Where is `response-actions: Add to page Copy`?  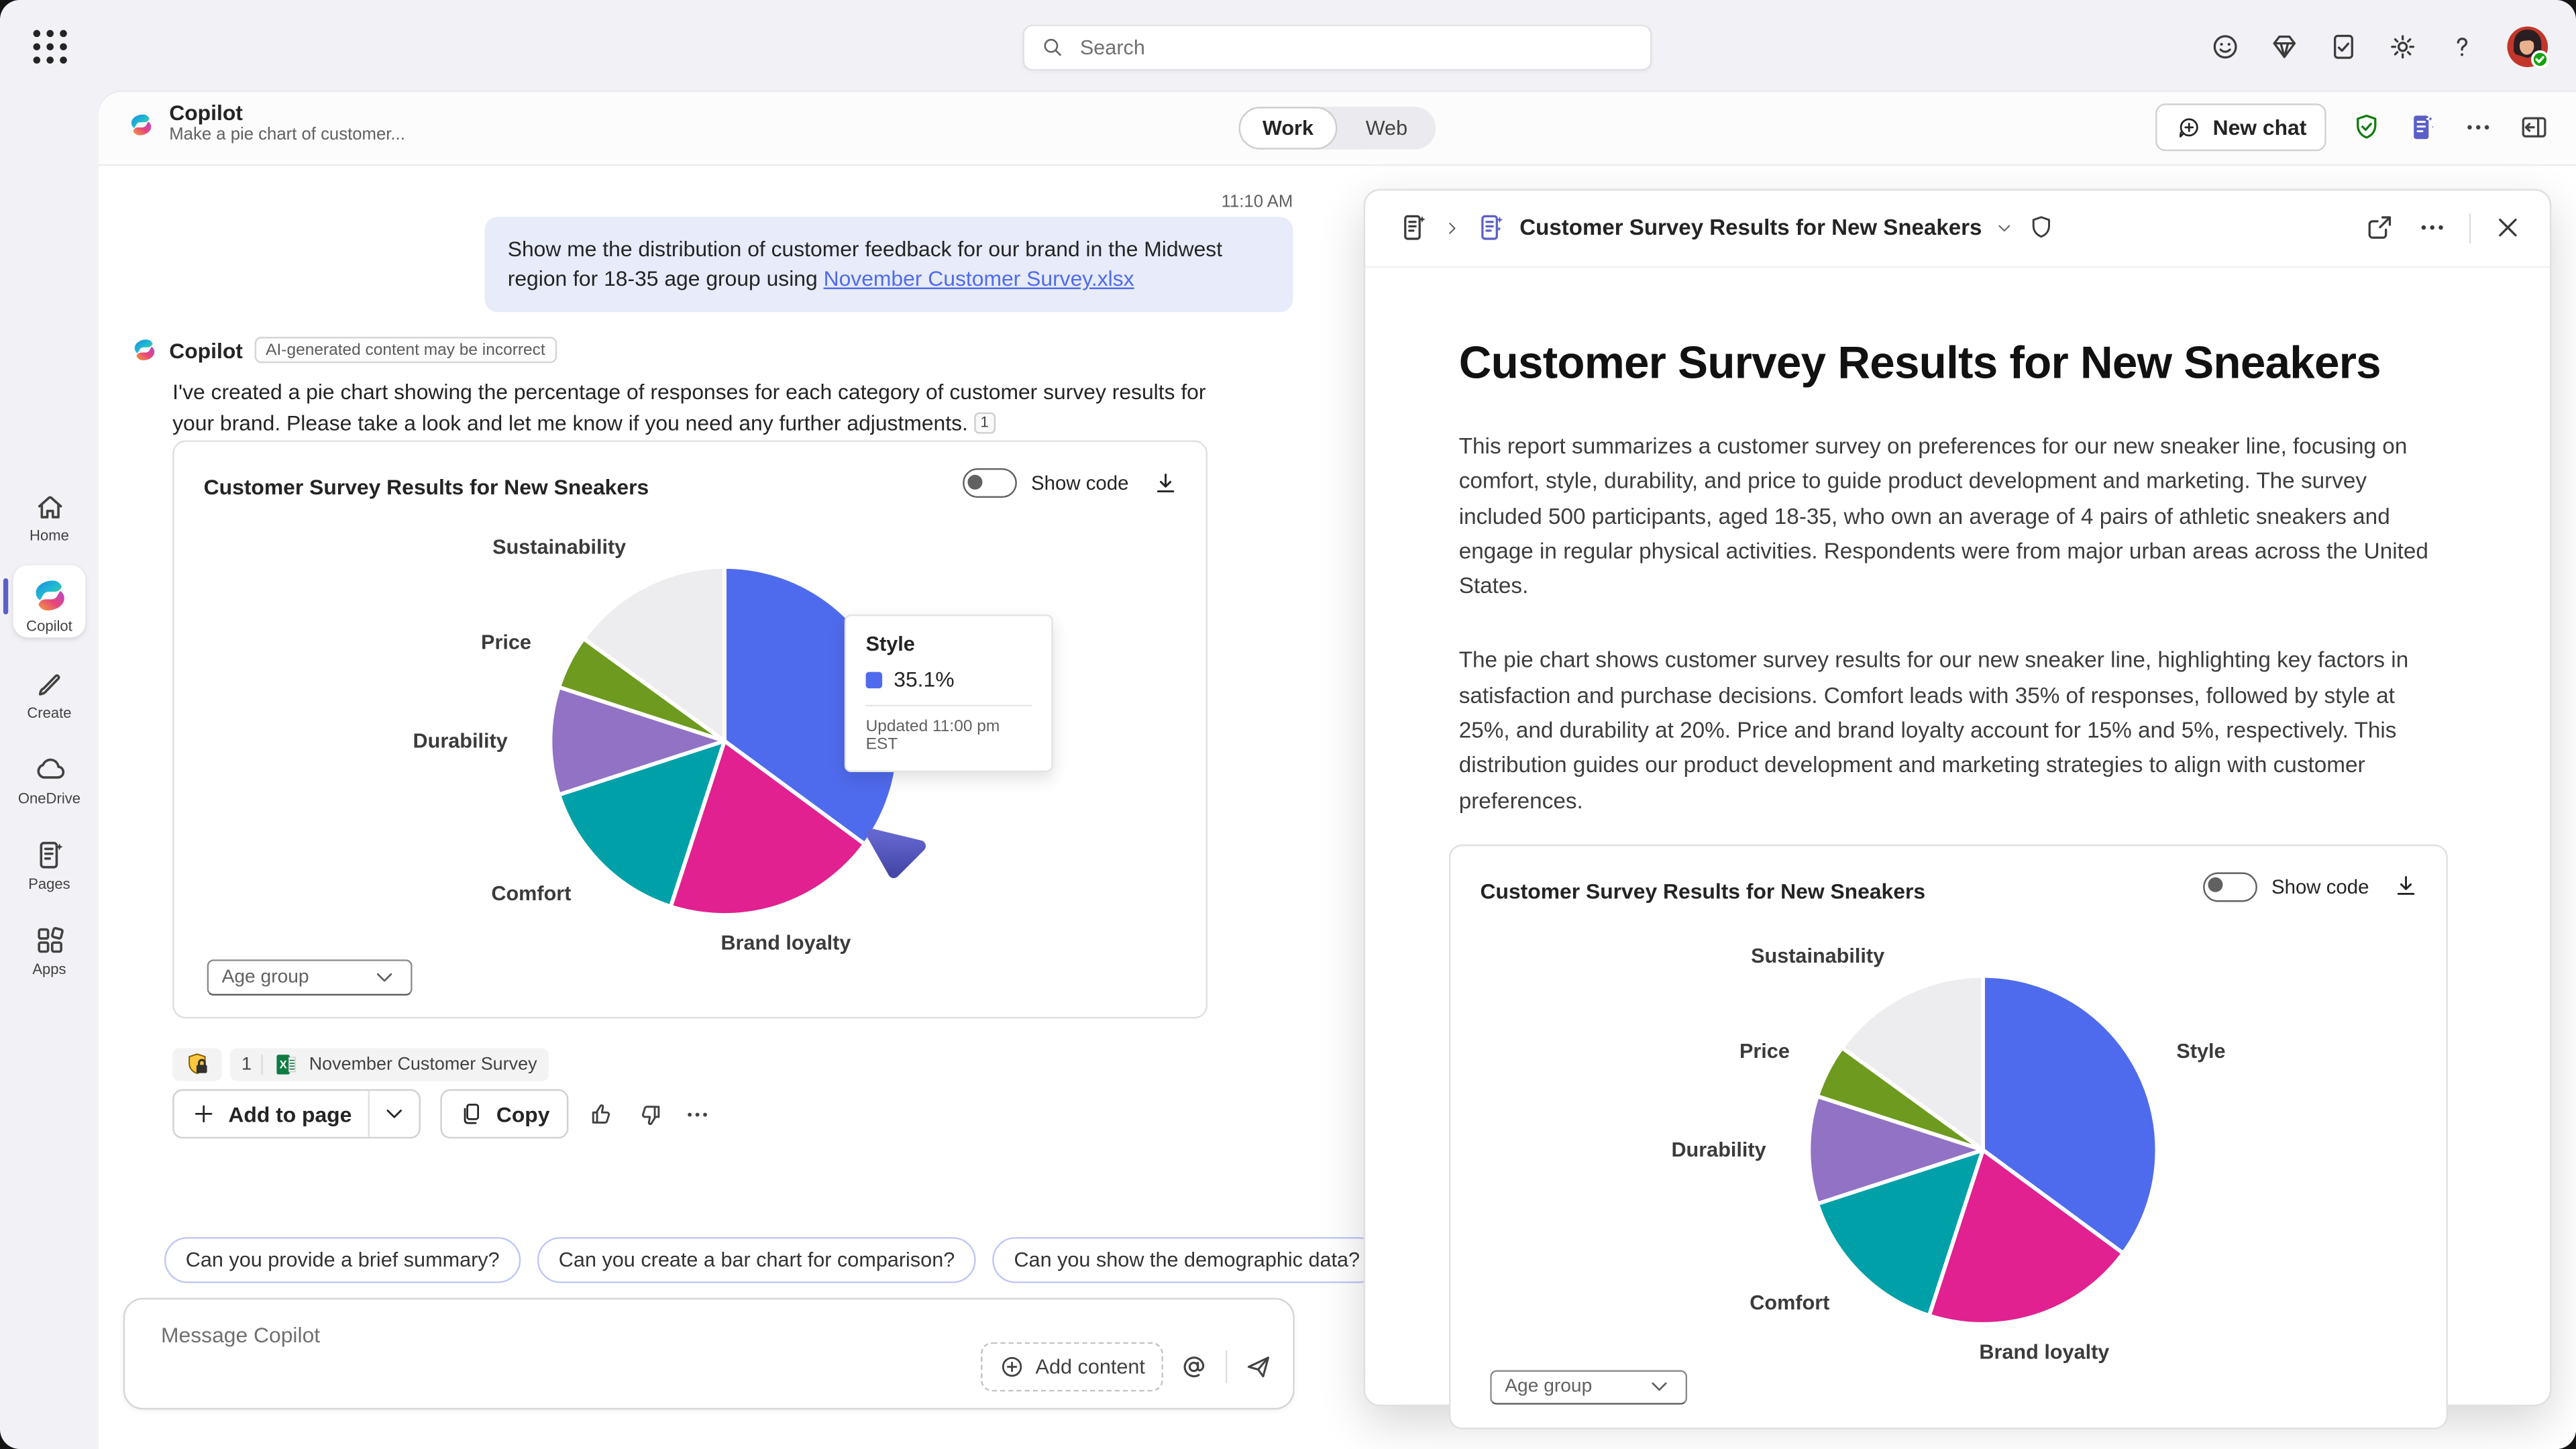
response-actions: Add to page Copy is located at coordinates (441, 1114).